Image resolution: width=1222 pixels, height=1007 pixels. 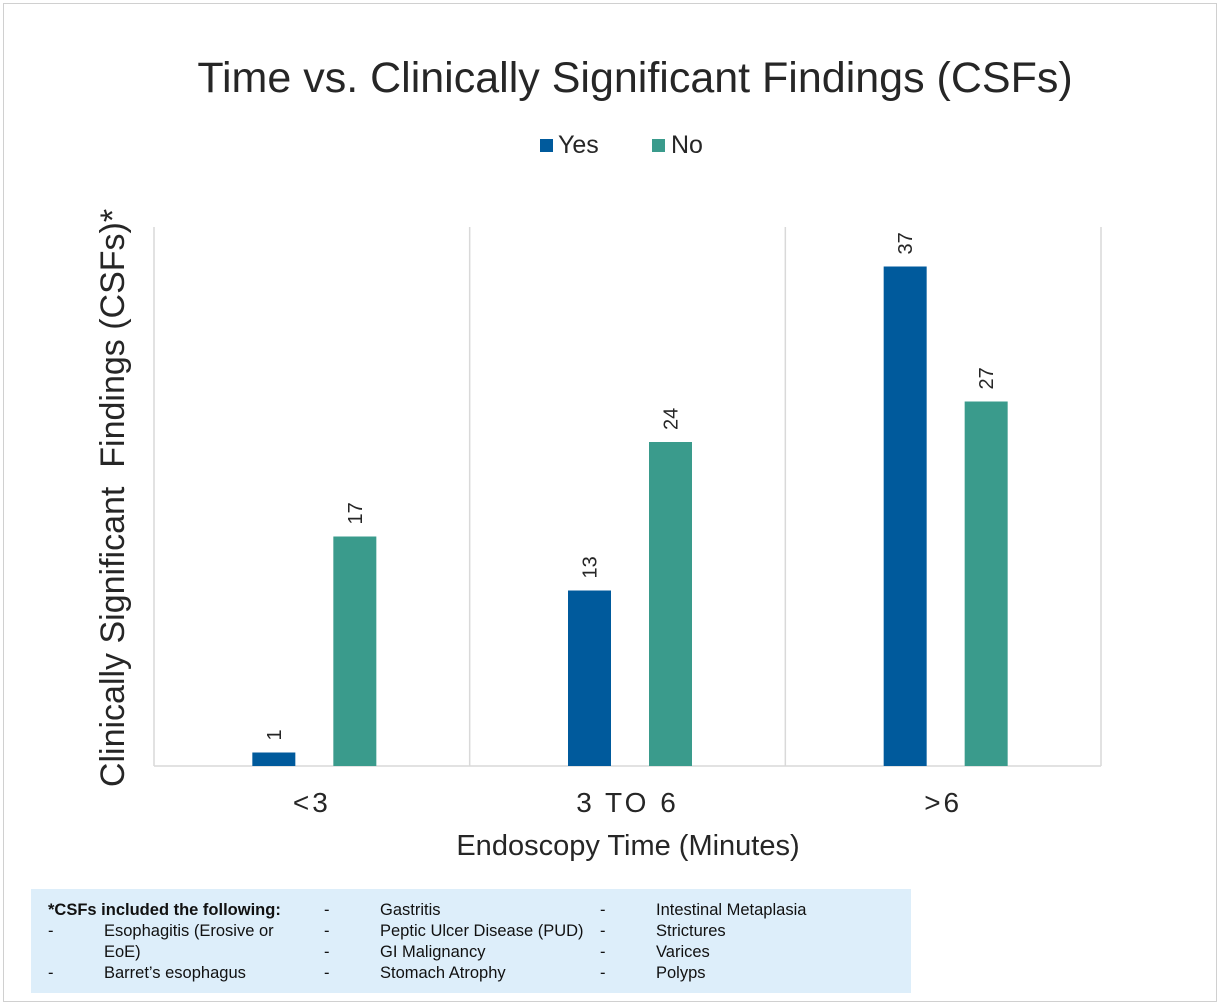 What do you see at coordinates (681, 973) in the screenshot?
I see `notes-item: Polyps` at bounding box center [681, 973].